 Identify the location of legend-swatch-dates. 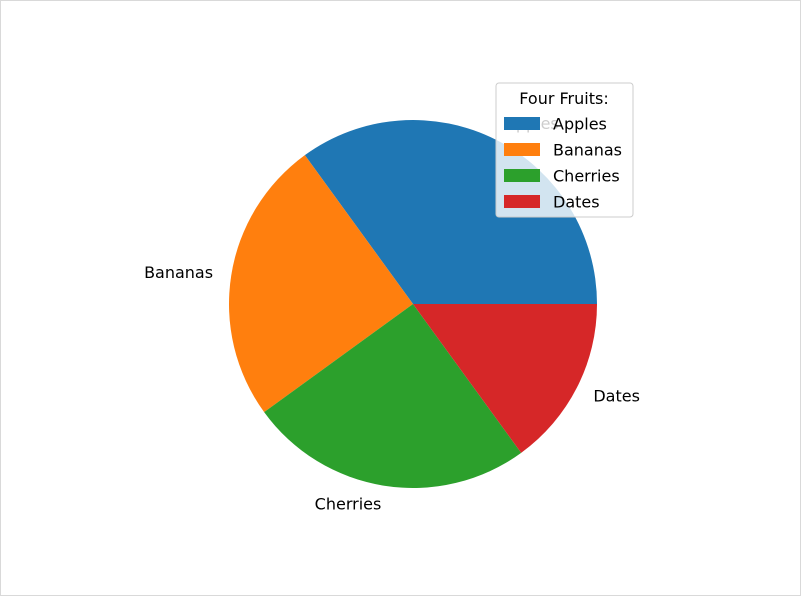
(522, 201).